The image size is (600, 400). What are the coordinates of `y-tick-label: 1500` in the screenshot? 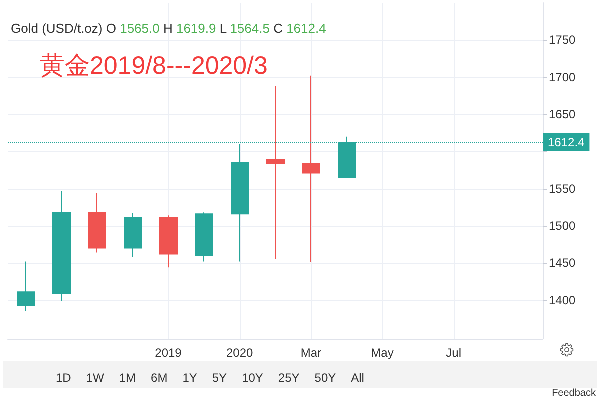 It's located at (562, 226).